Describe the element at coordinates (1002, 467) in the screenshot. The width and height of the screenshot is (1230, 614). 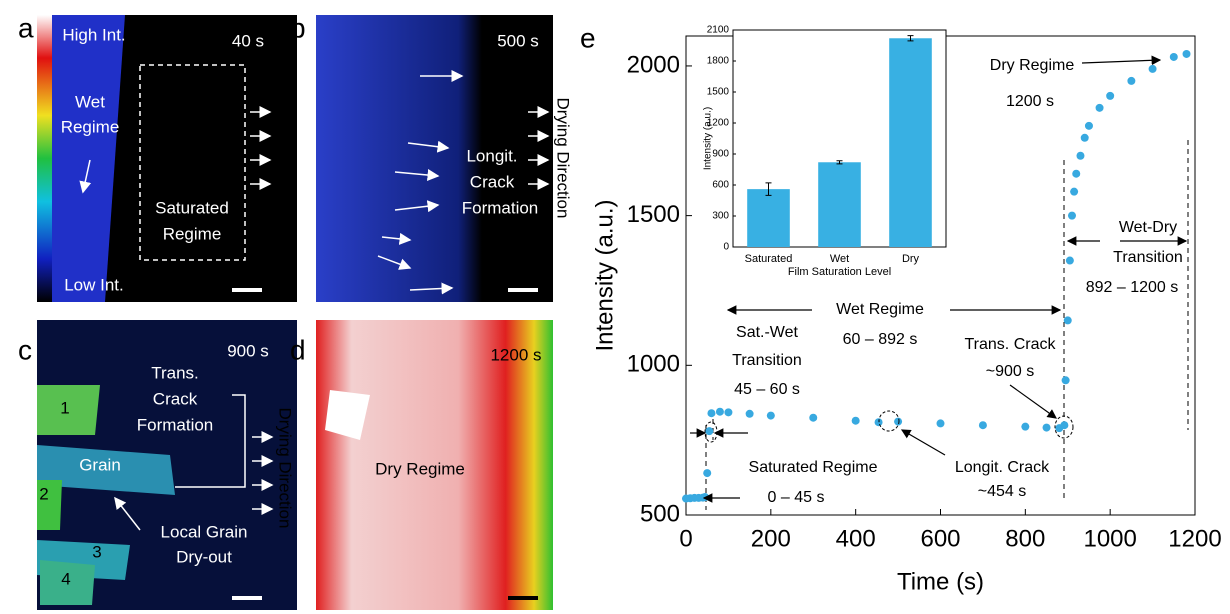
I see `annotation: Longit. Crack` at that location.